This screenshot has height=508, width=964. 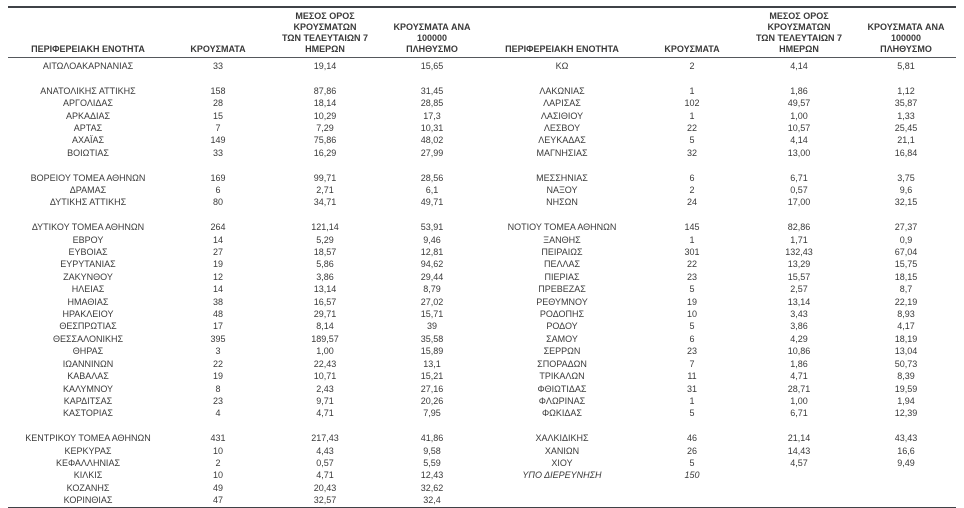 What do you see at coordinates (482, 116) in the screenshot?
I see `table-row: ΑΡΚΑΔΙΑΣ 15 10,29 17,3 ΛΑΣΙΘΙΟΥ 1 1,00 1,33` at bounding box center [482, 116].